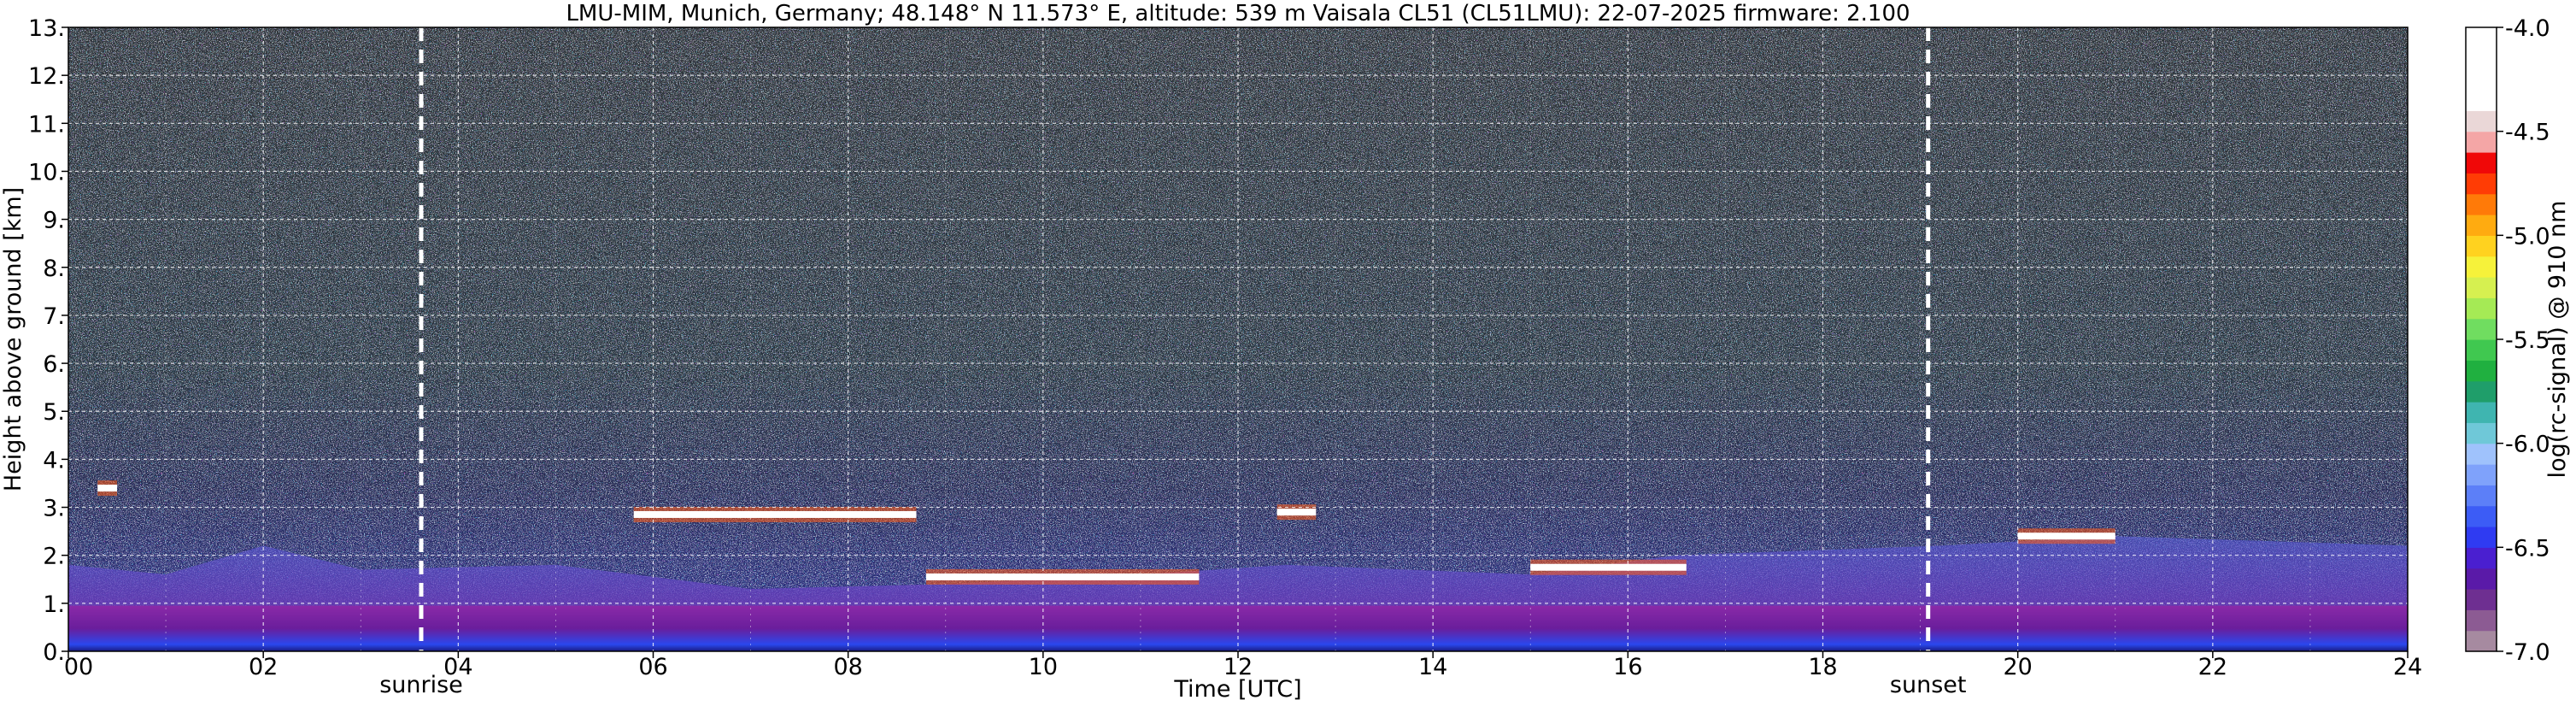 The width and height of the screenshot is (2576, 706). Describe the element at coordinates (78, 667) in the screenshot. I see `x-tick-label: 00` at that location.